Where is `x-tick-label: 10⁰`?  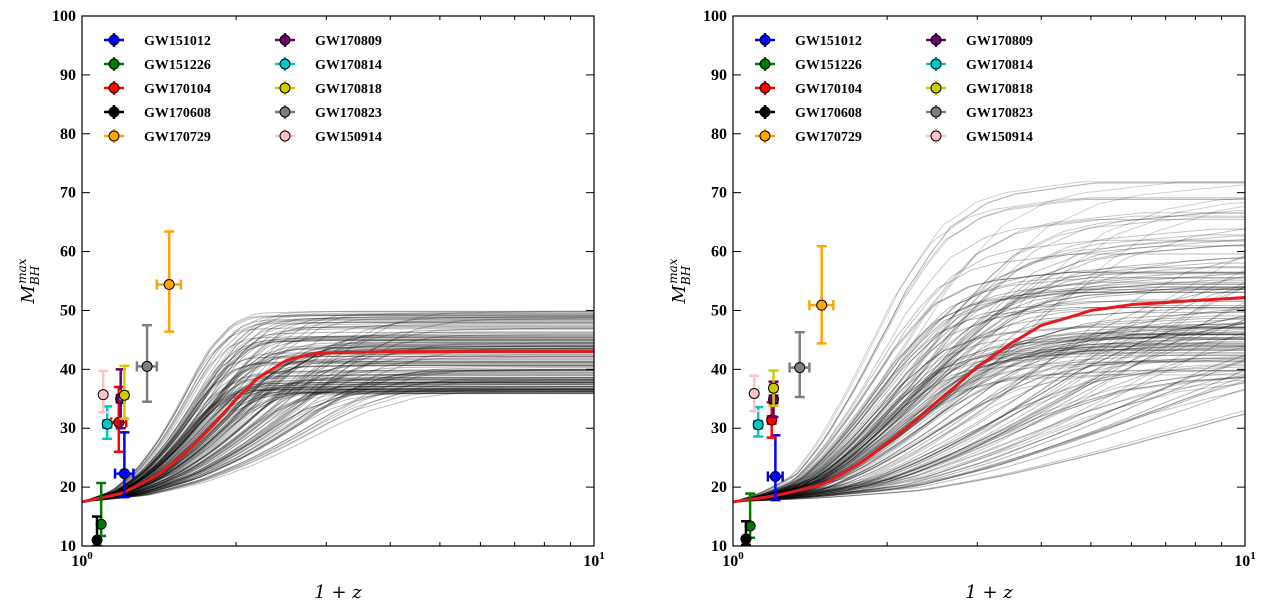 x-tick-label: 10⁰ is located at coordinates (733, 560).